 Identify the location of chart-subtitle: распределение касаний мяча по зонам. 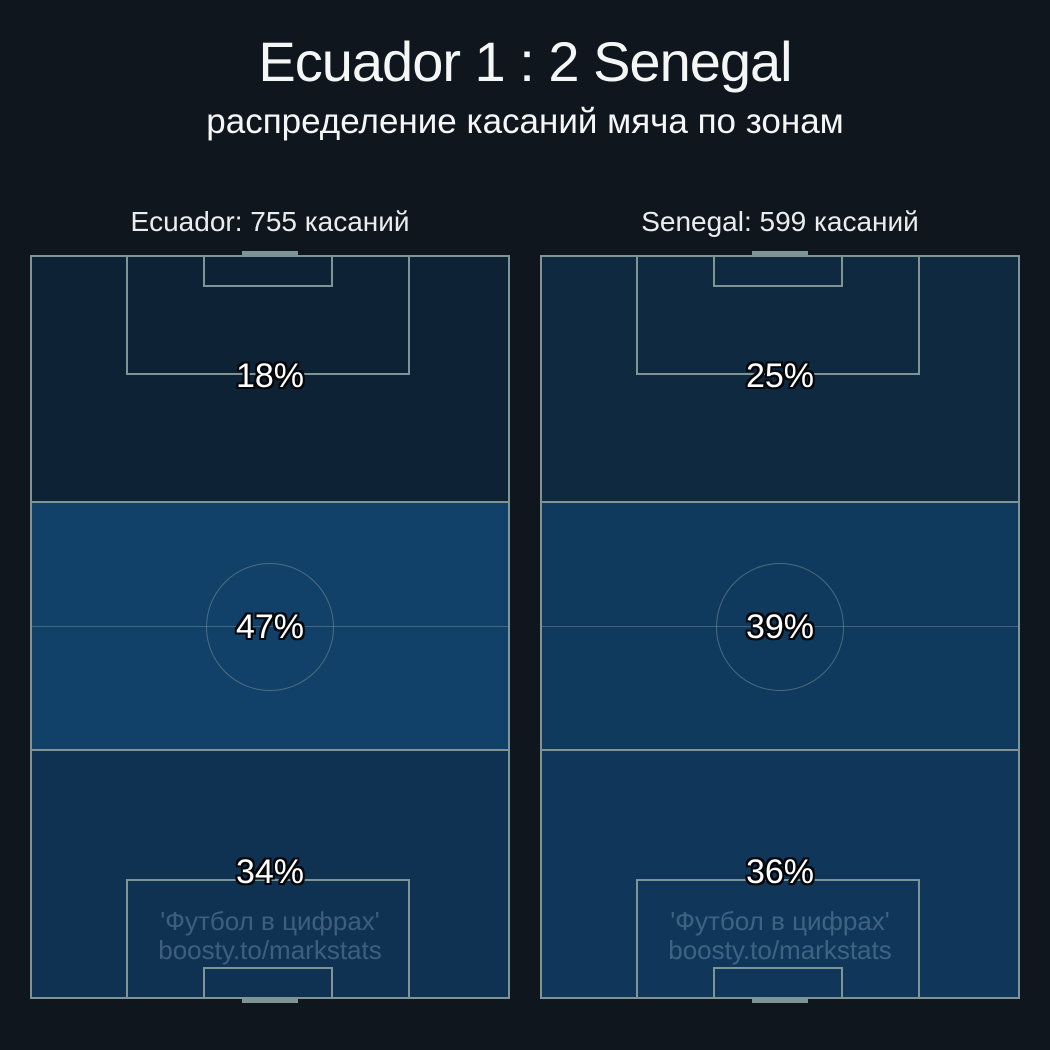
(525, 121).